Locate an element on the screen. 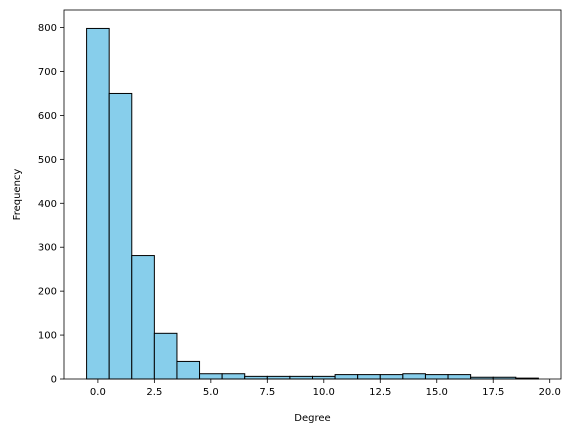 This screenshot has height=432, width=575. x-tick-label: 10.0 is located at coordinates (324, 392).